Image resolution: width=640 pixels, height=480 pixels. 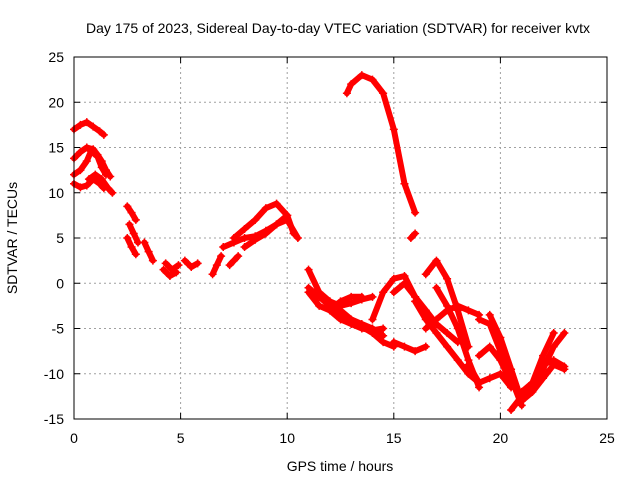 I want to click on y-axis-label: SDTVAR / TECUs, so click(x=12, y=238).